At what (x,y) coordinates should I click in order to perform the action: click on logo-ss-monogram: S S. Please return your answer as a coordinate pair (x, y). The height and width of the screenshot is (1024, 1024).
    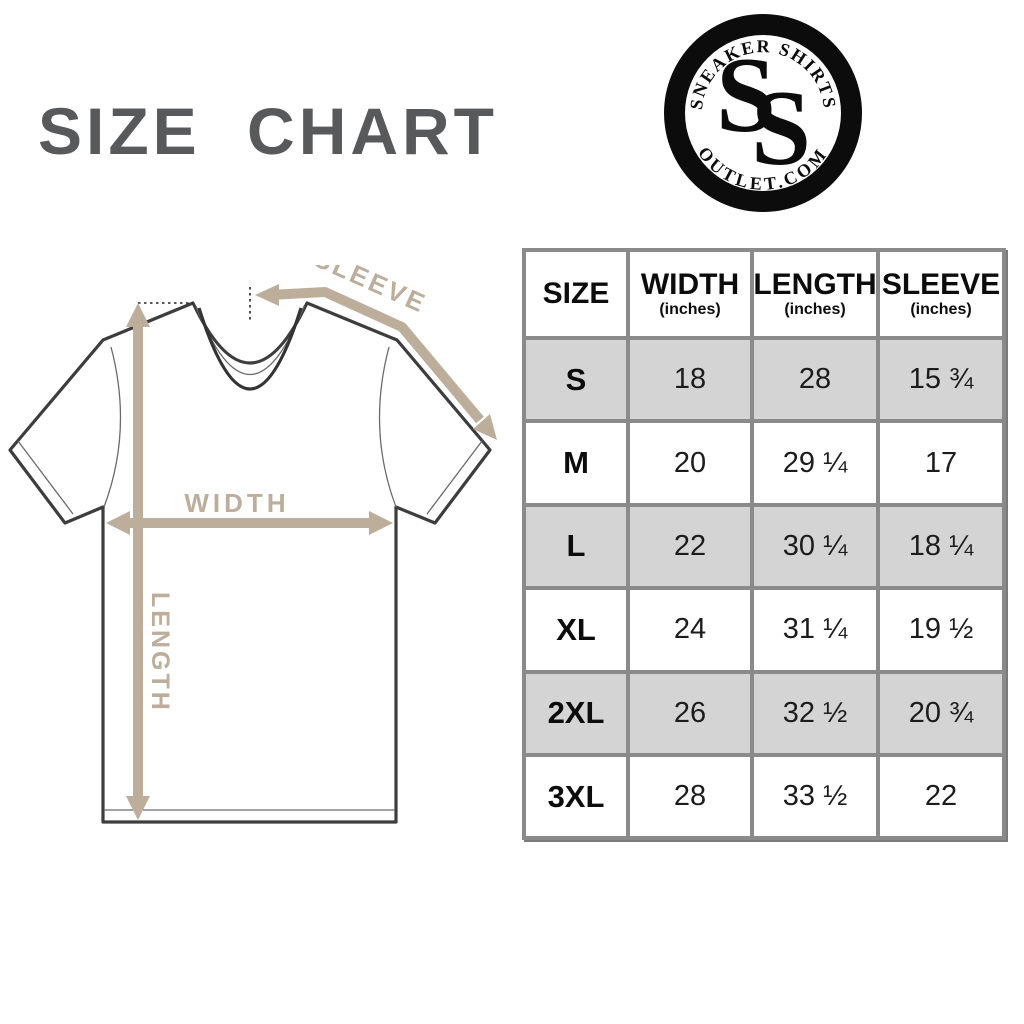
    Looking at the image, I should click on (763, 112).